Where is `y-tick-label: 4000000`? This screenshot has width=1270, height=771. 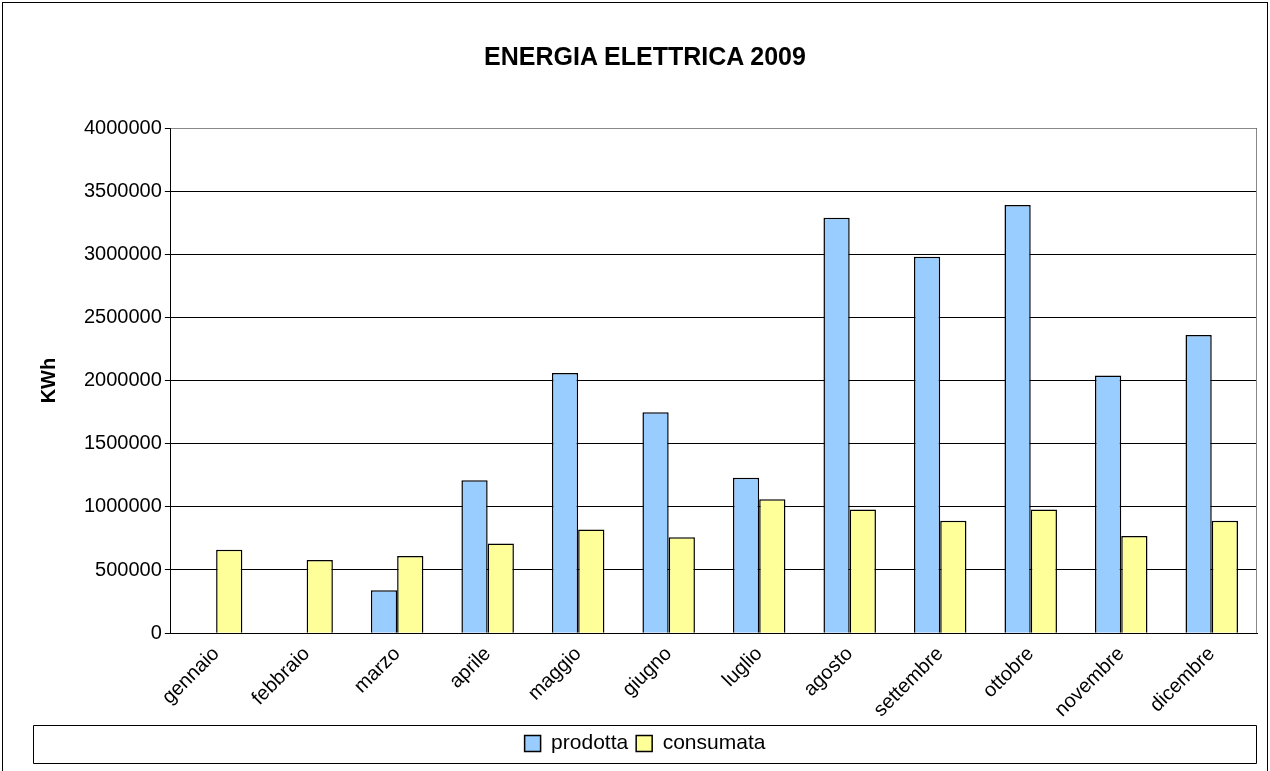
y-tick-label: 4000000 is located at coordinates (122, 126).